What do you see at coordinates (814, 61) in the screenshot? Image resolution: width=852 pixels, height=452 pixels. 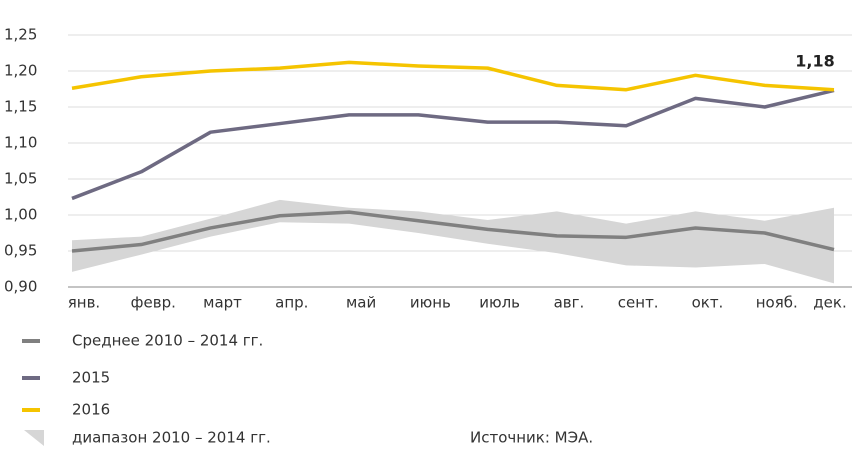 I see `annotation: 1,18` at bounding box center [814, 61].